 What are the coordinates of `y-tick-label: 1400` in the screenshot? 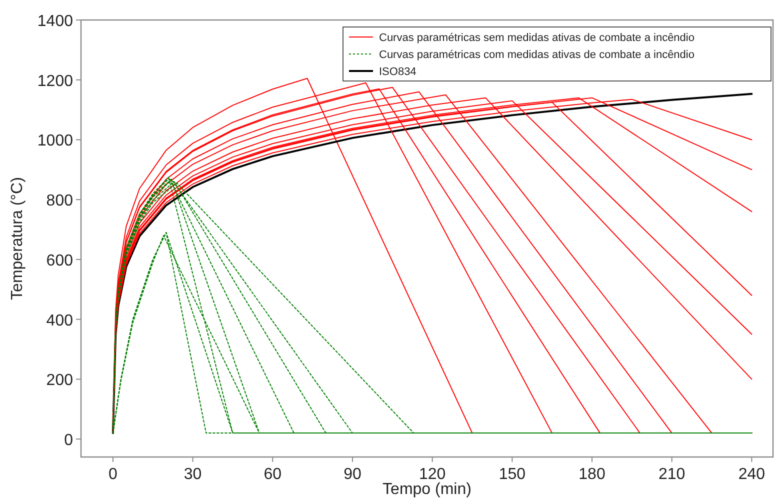 It's located at (55, 21).